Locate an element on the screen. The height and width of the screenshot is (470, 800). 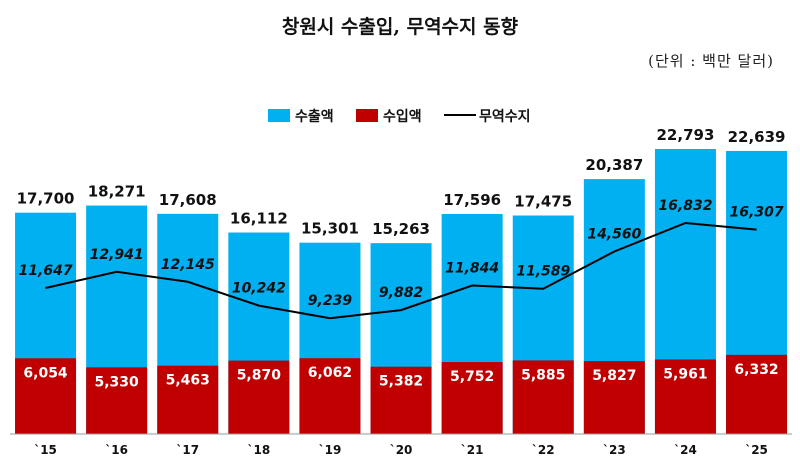
export-value-label: 17,608 is located at coordinates (188, 200).